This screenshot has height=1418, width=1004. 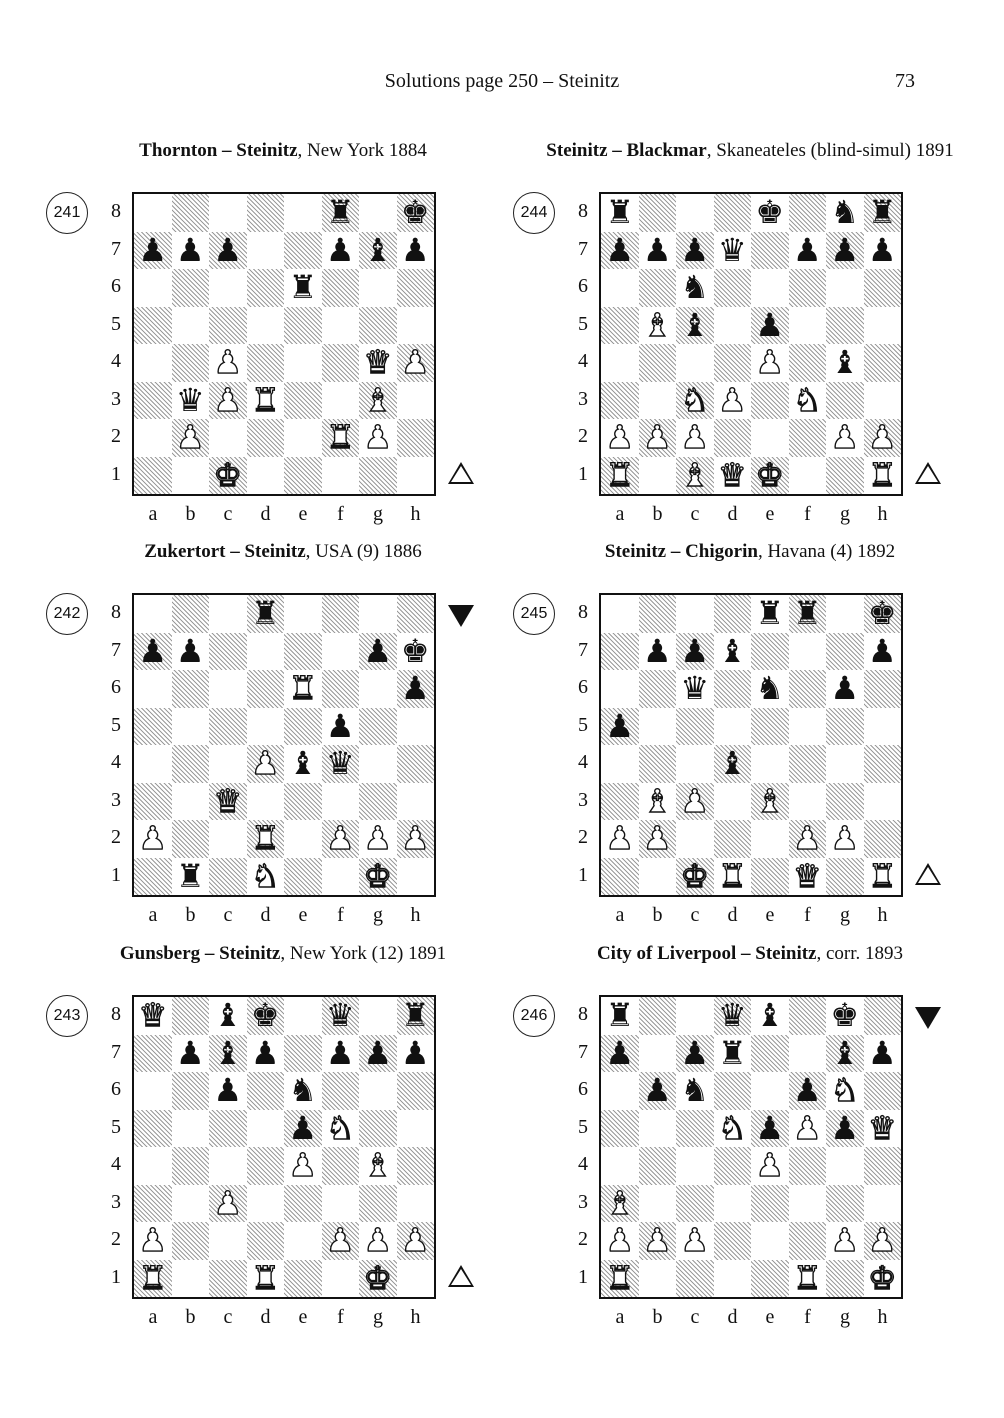 I want to click on diagram-caption: Steinitz – Chigorin, Havana (4) 1892, so click(x=750, y=552).